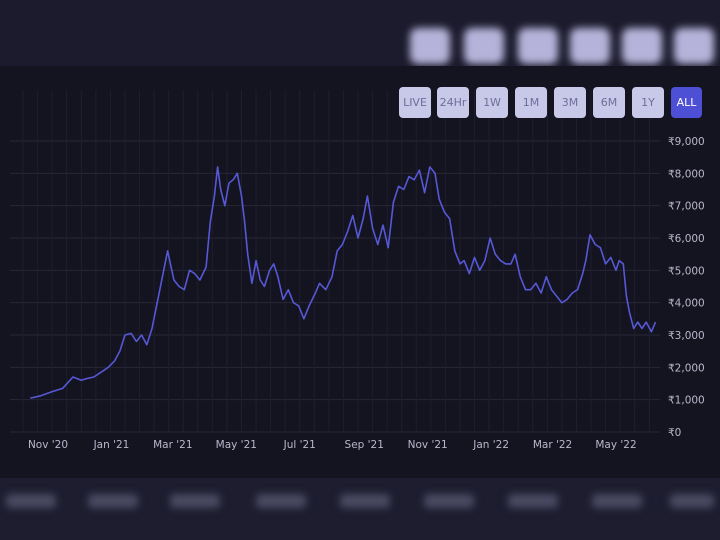  What do you see at coordinates (490, 445) in the screenshot?
I see `x-tick-label: Jan '22` at bounding box center [490, 445].